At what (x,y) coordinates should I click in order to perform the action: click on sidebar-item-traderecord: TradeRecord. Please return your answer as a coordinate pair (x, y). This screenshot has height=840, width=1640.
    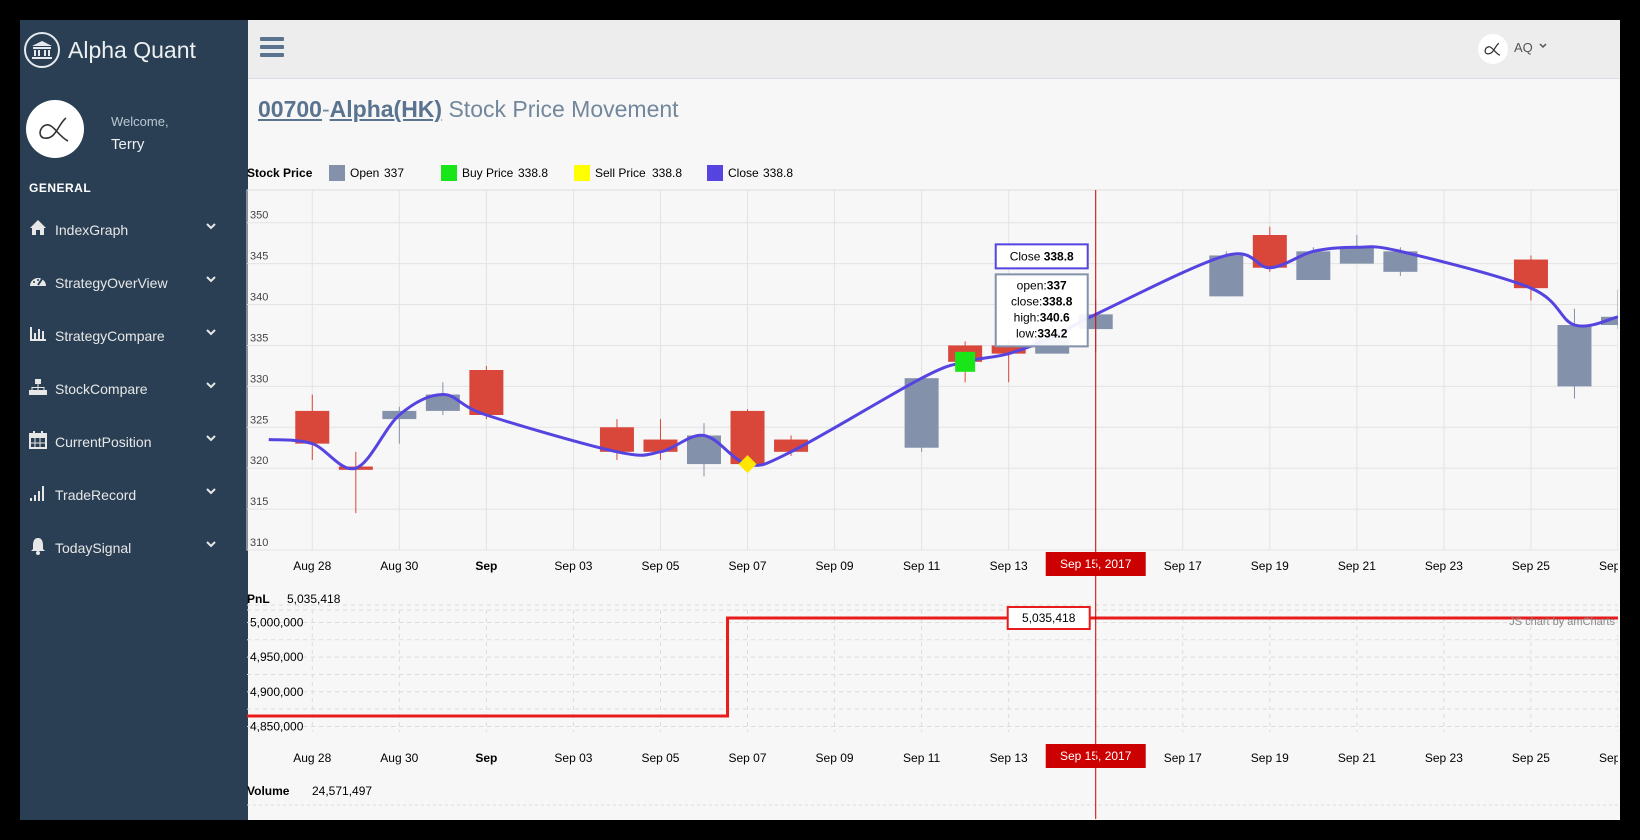
    Looking at the image, I should click on (134, 494).